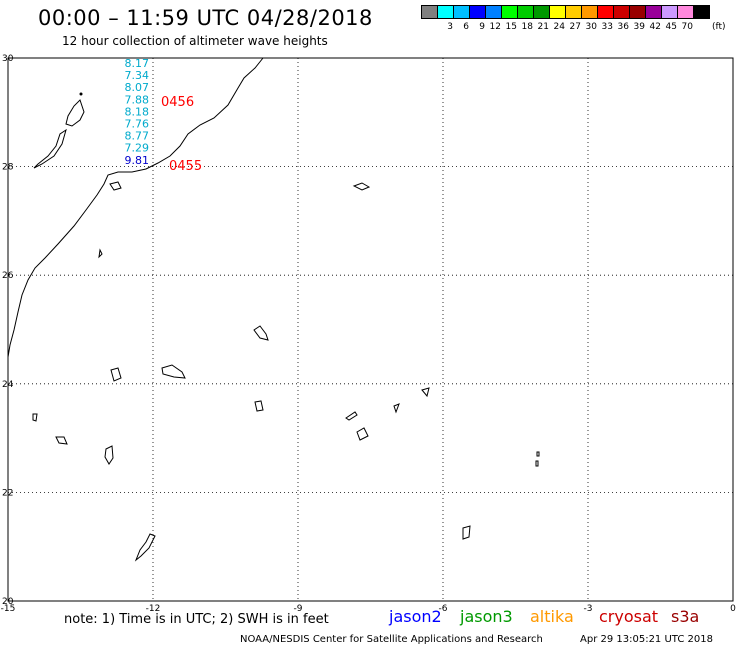  Describe the element at coordinates (655, 27) in the screenshot. I see `colorbar-label: 42` at that location.